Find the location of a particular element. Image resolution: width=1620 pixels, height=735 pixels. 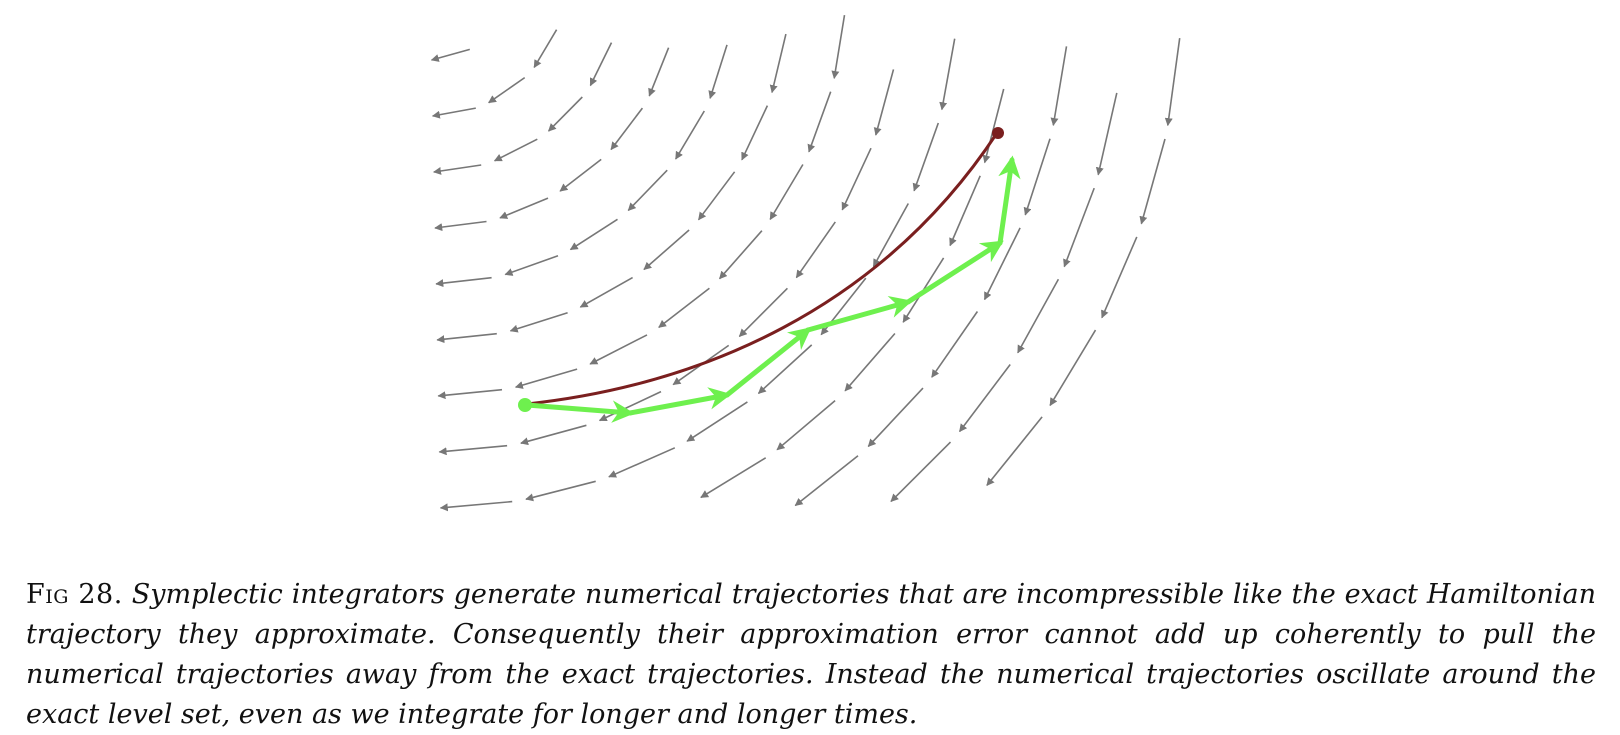

numerical-trajectory is located at coordinates (772, 289).